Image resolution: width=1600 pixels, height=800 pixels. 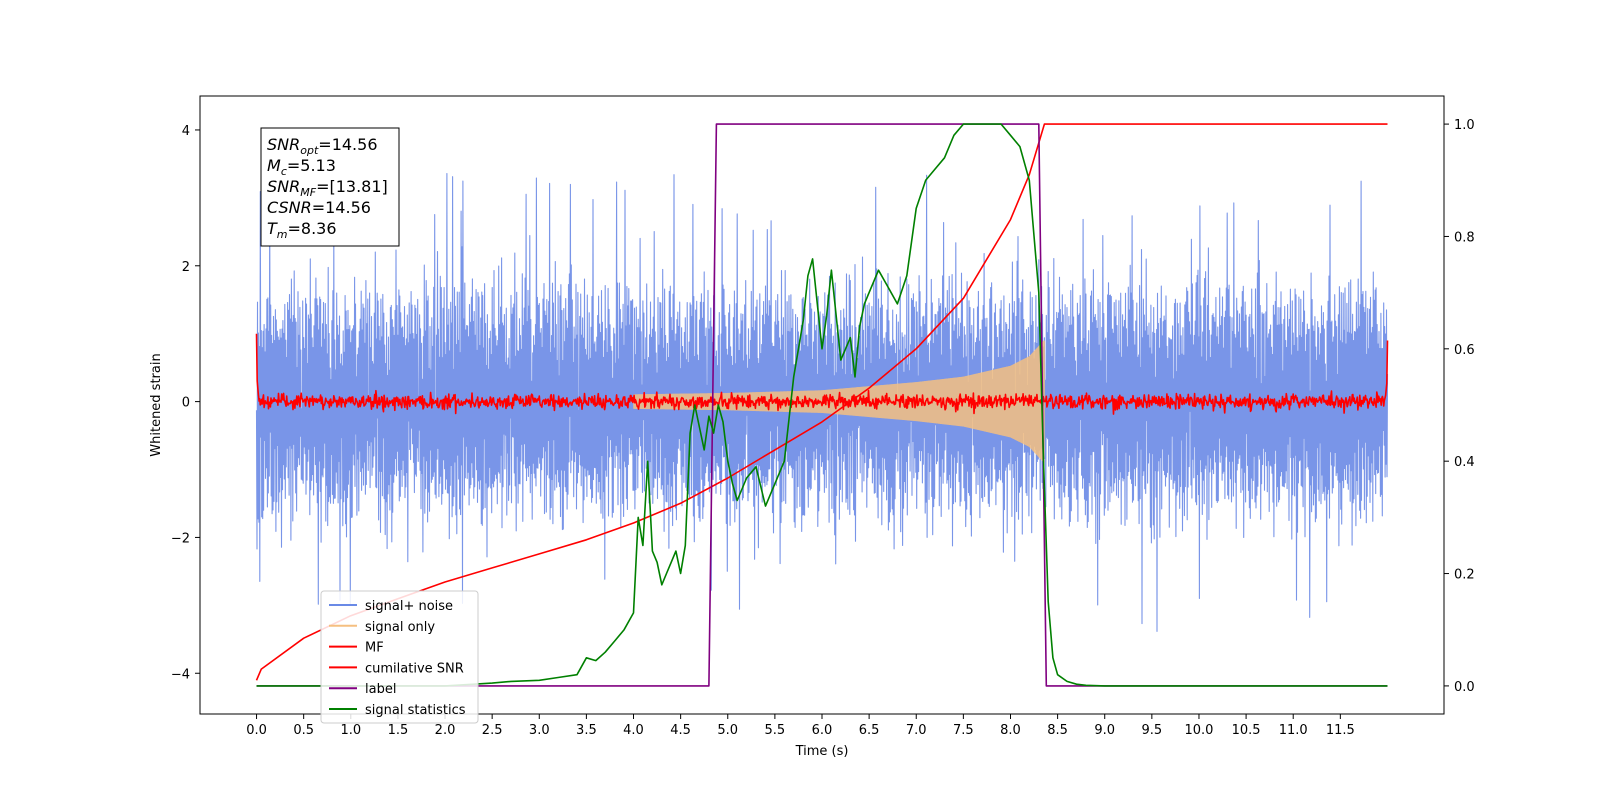 I want to click on x-tick-label: 5.5, so click(x=775, y=730).